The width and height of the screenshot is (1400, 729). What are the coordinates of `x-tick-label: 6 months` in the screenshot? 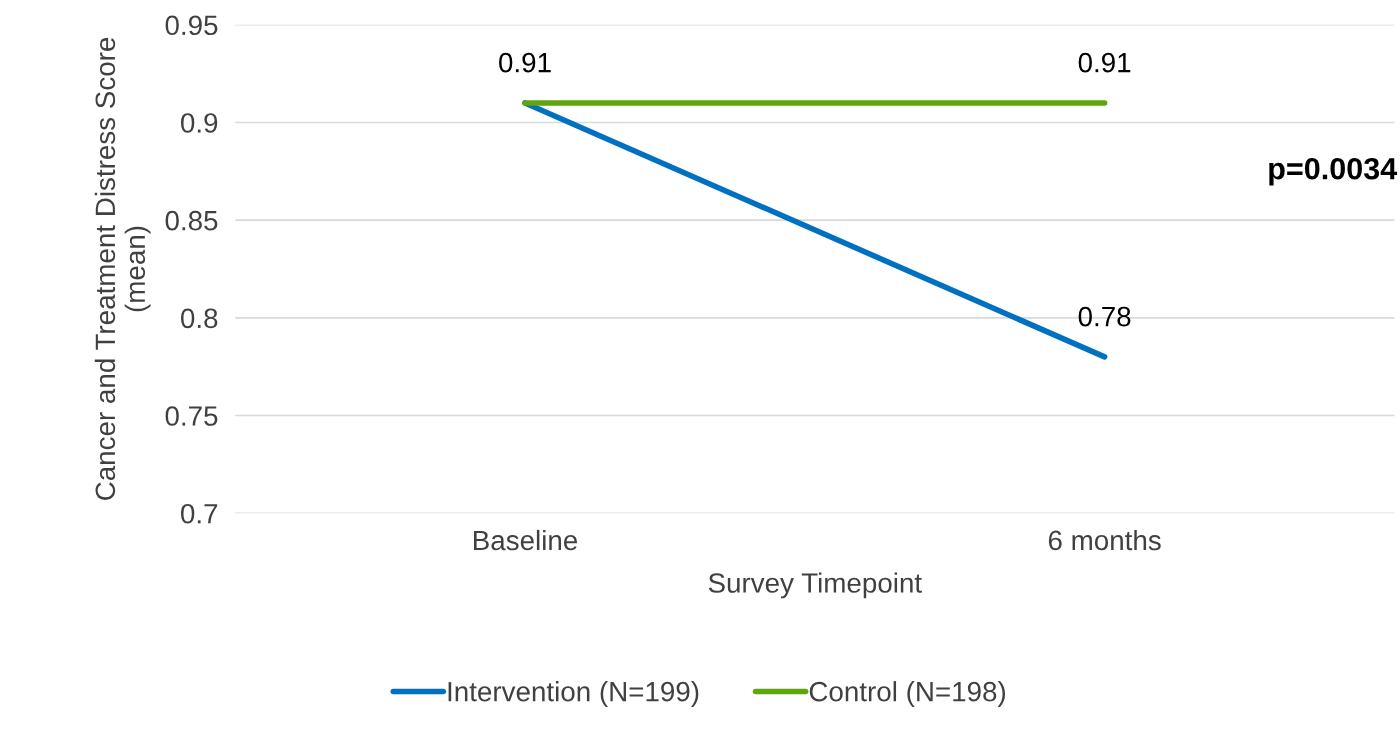 It's located at (1104, 540).